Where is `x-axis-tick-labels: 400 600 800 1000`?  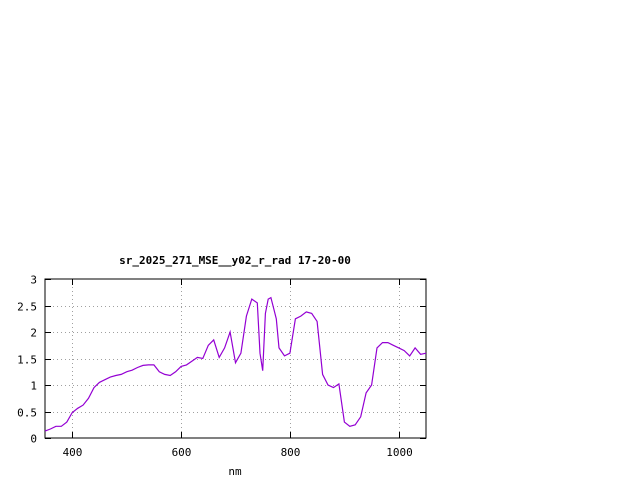 x-axis-tick-labels: 400 600 800 1000 is located at coordinates (238, 452).